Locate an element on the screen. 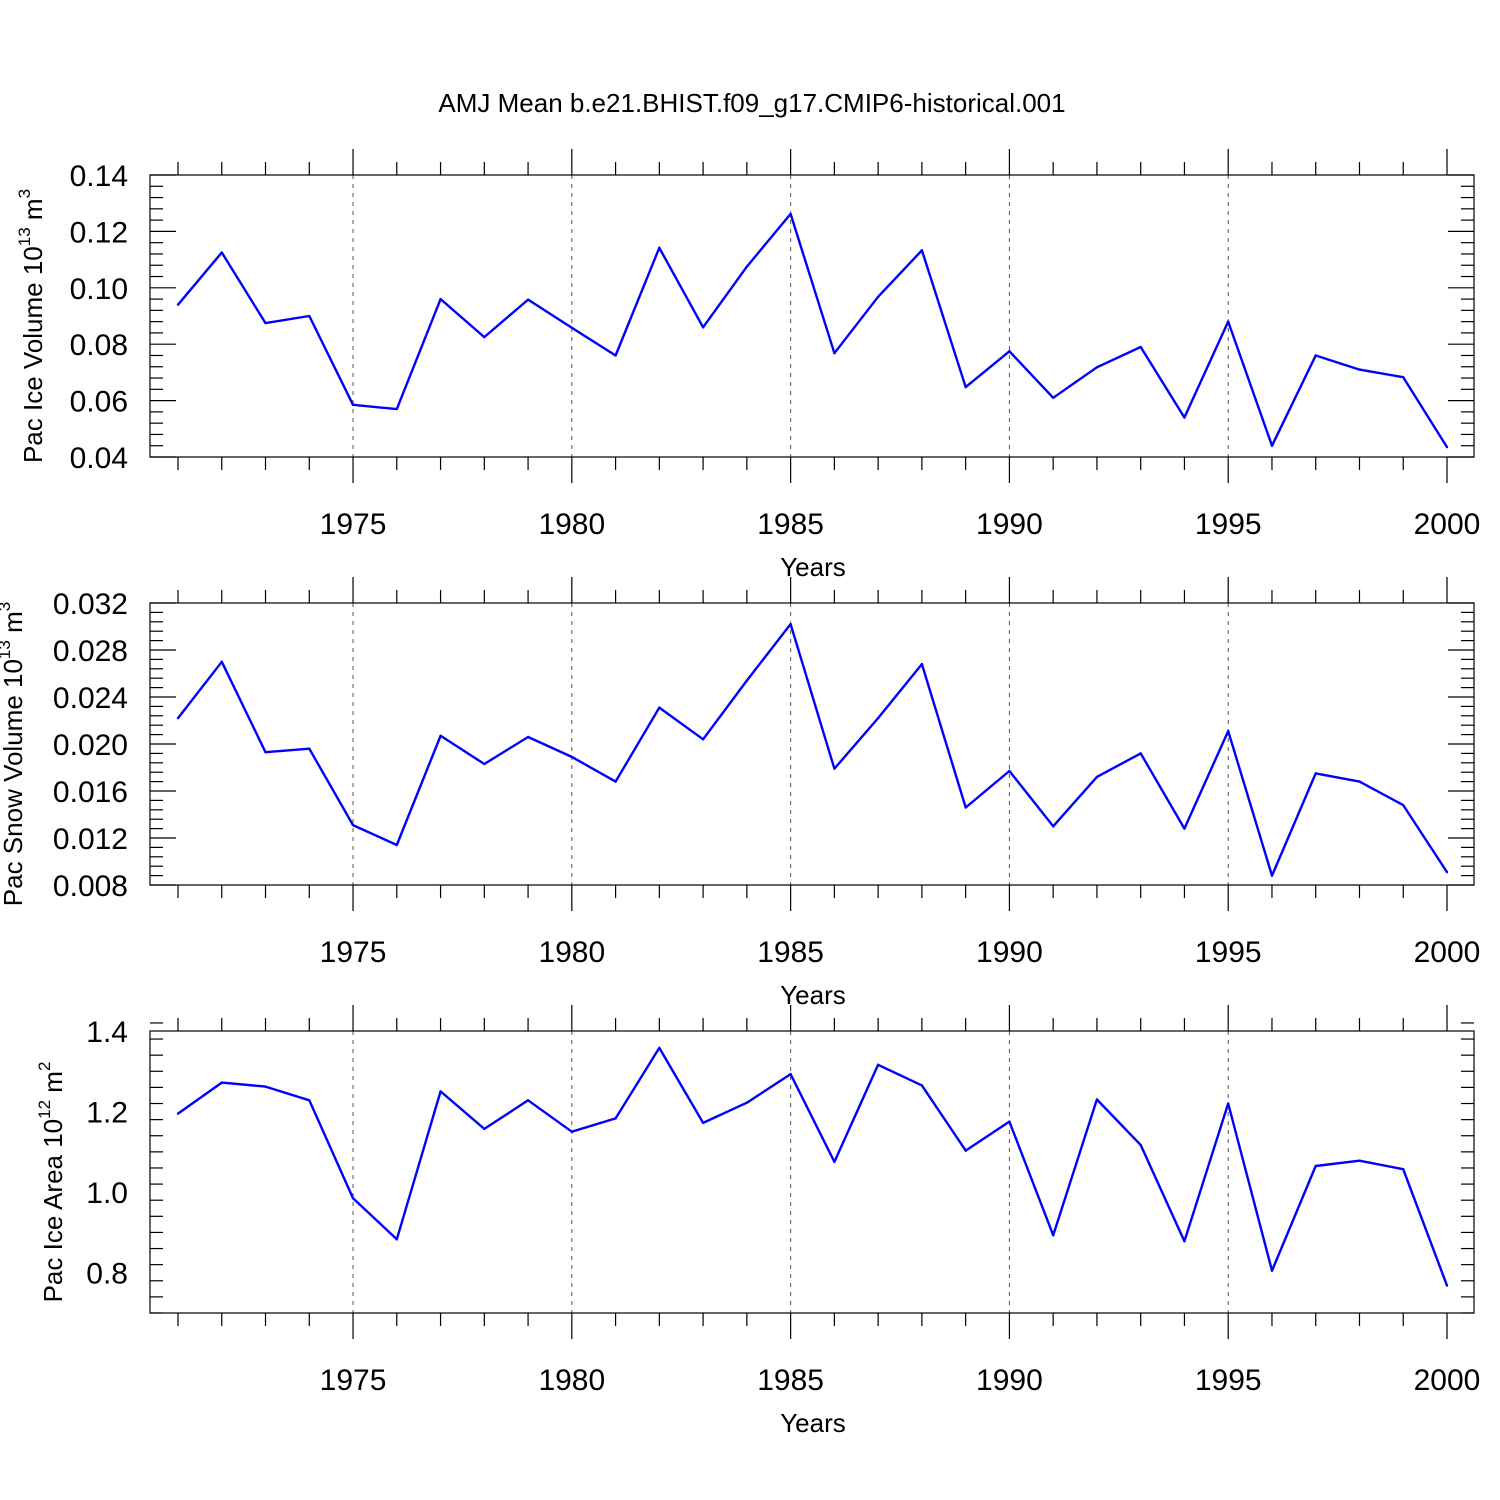 The width and height of the screenshot is (1500, 1500). x-tick-label: 1980 is located at coordinates (571, 952).